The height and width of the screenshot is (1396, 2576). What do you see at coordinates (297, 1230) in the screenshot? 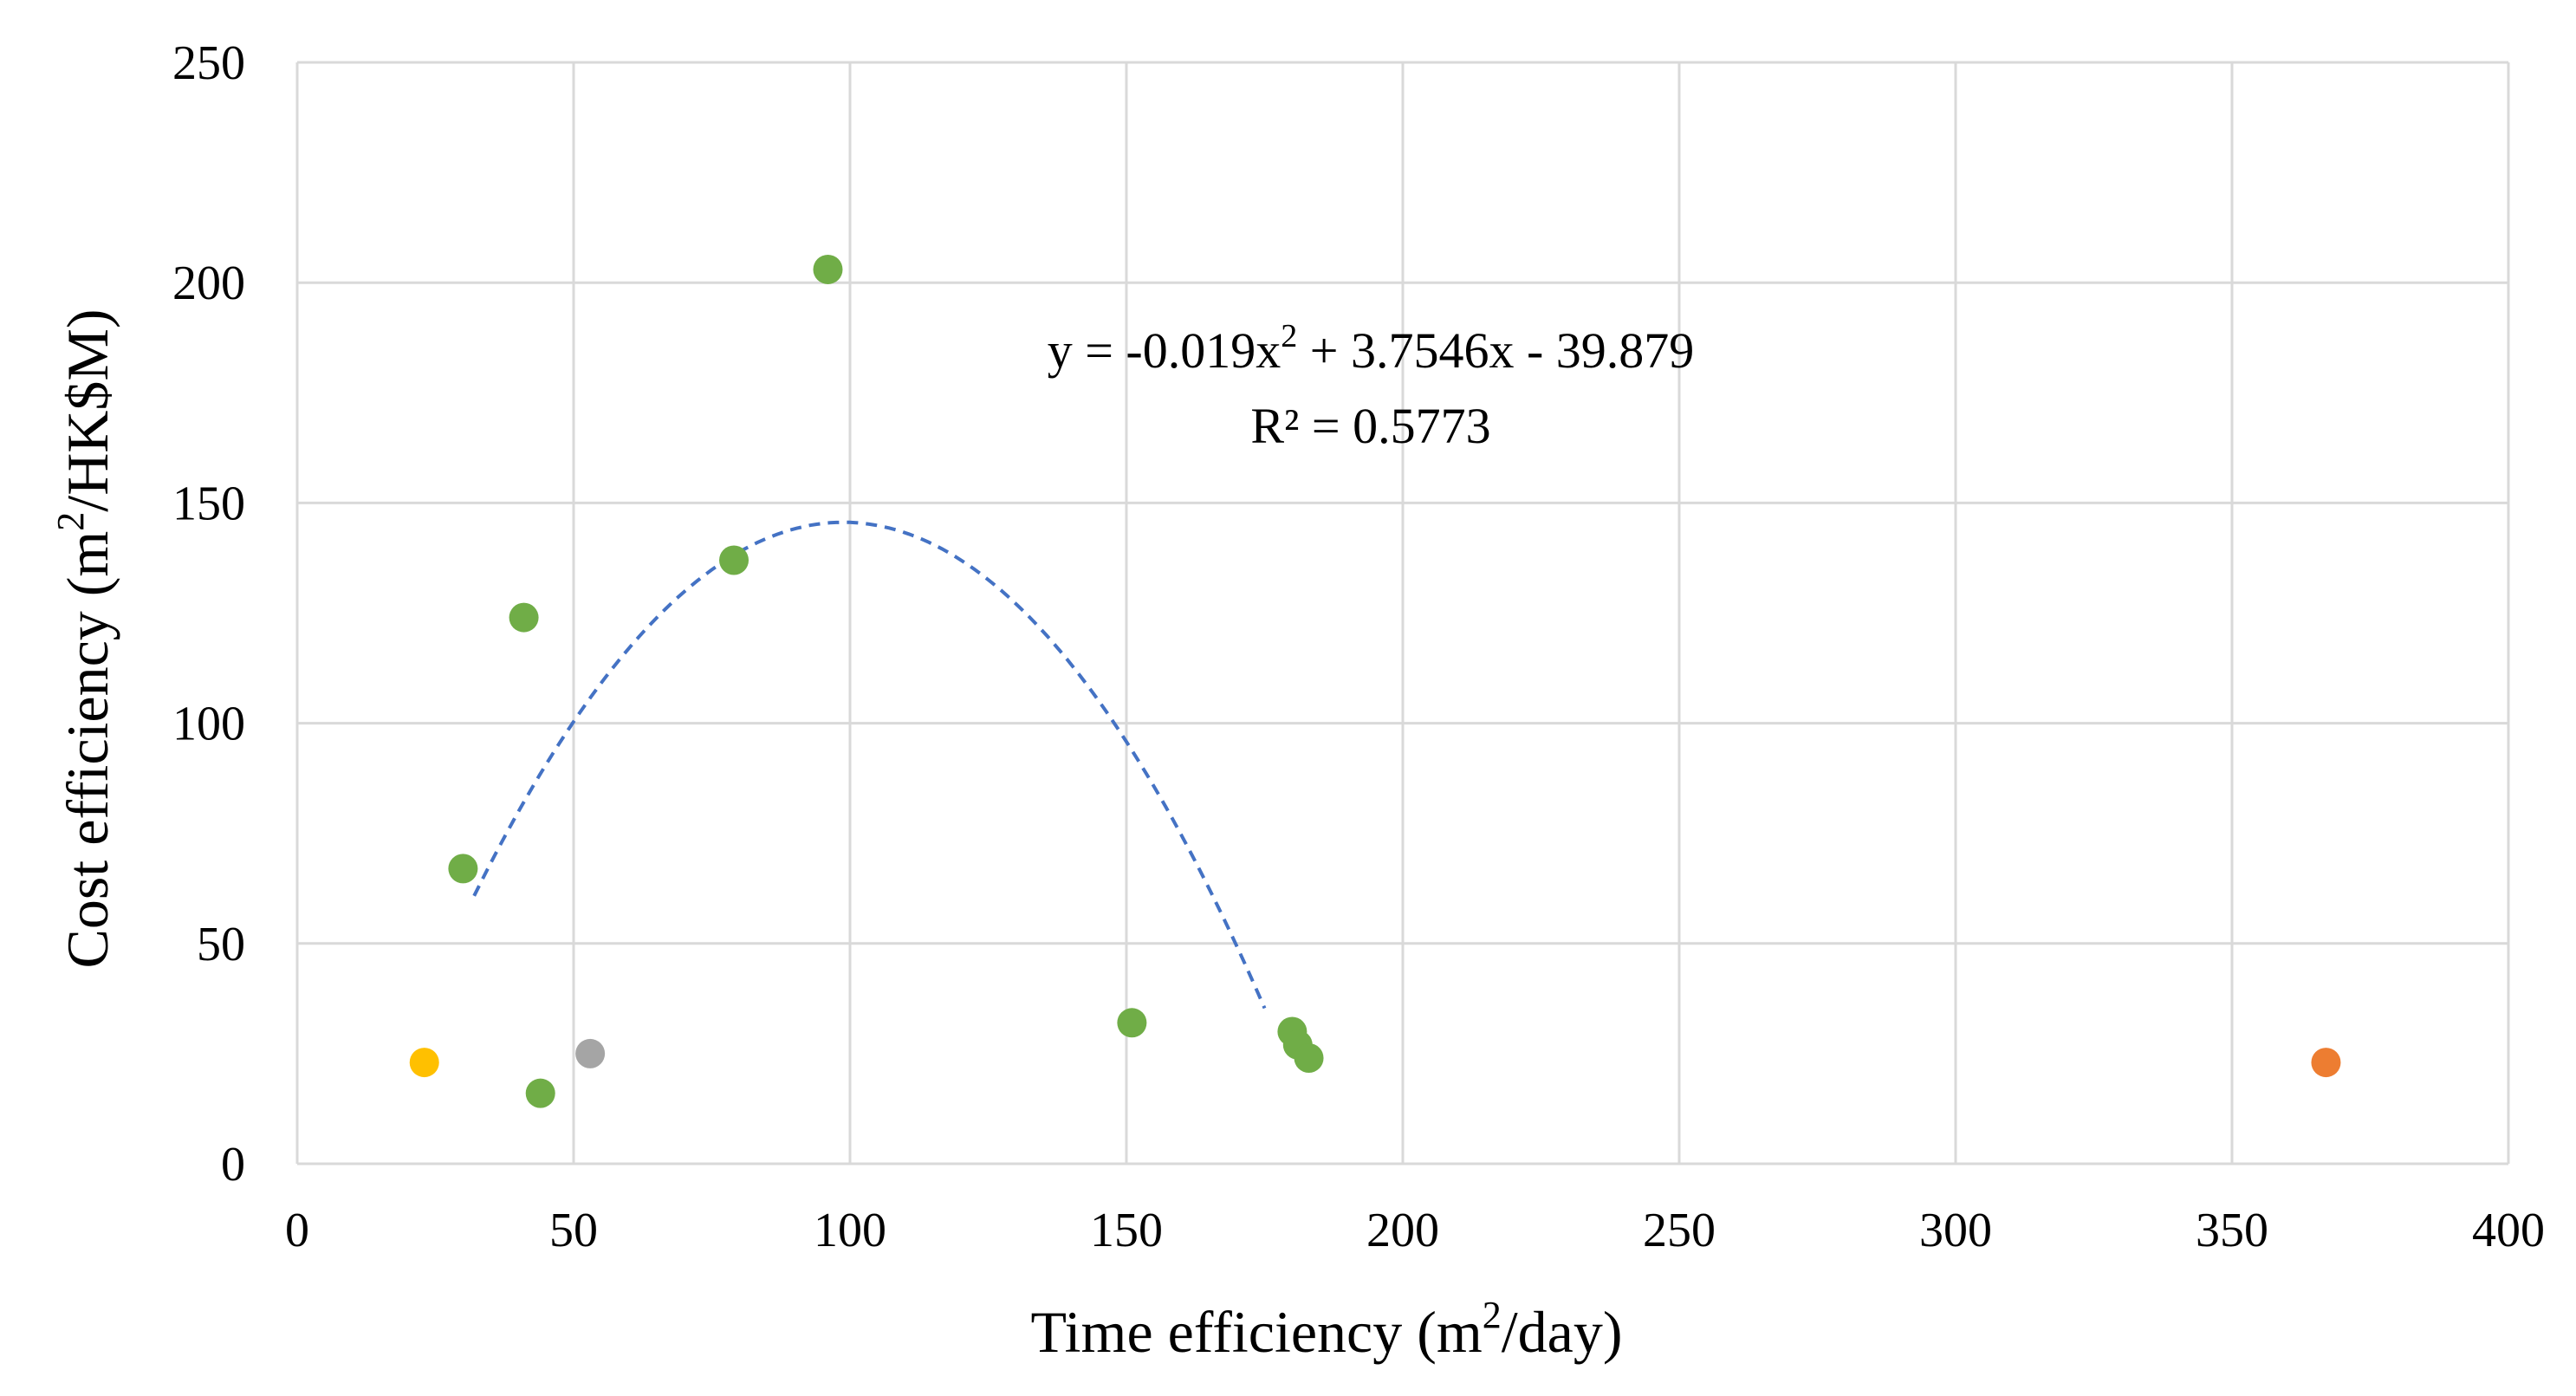
I see `x-tick-label: 0` at bounding box center [297, 1230].